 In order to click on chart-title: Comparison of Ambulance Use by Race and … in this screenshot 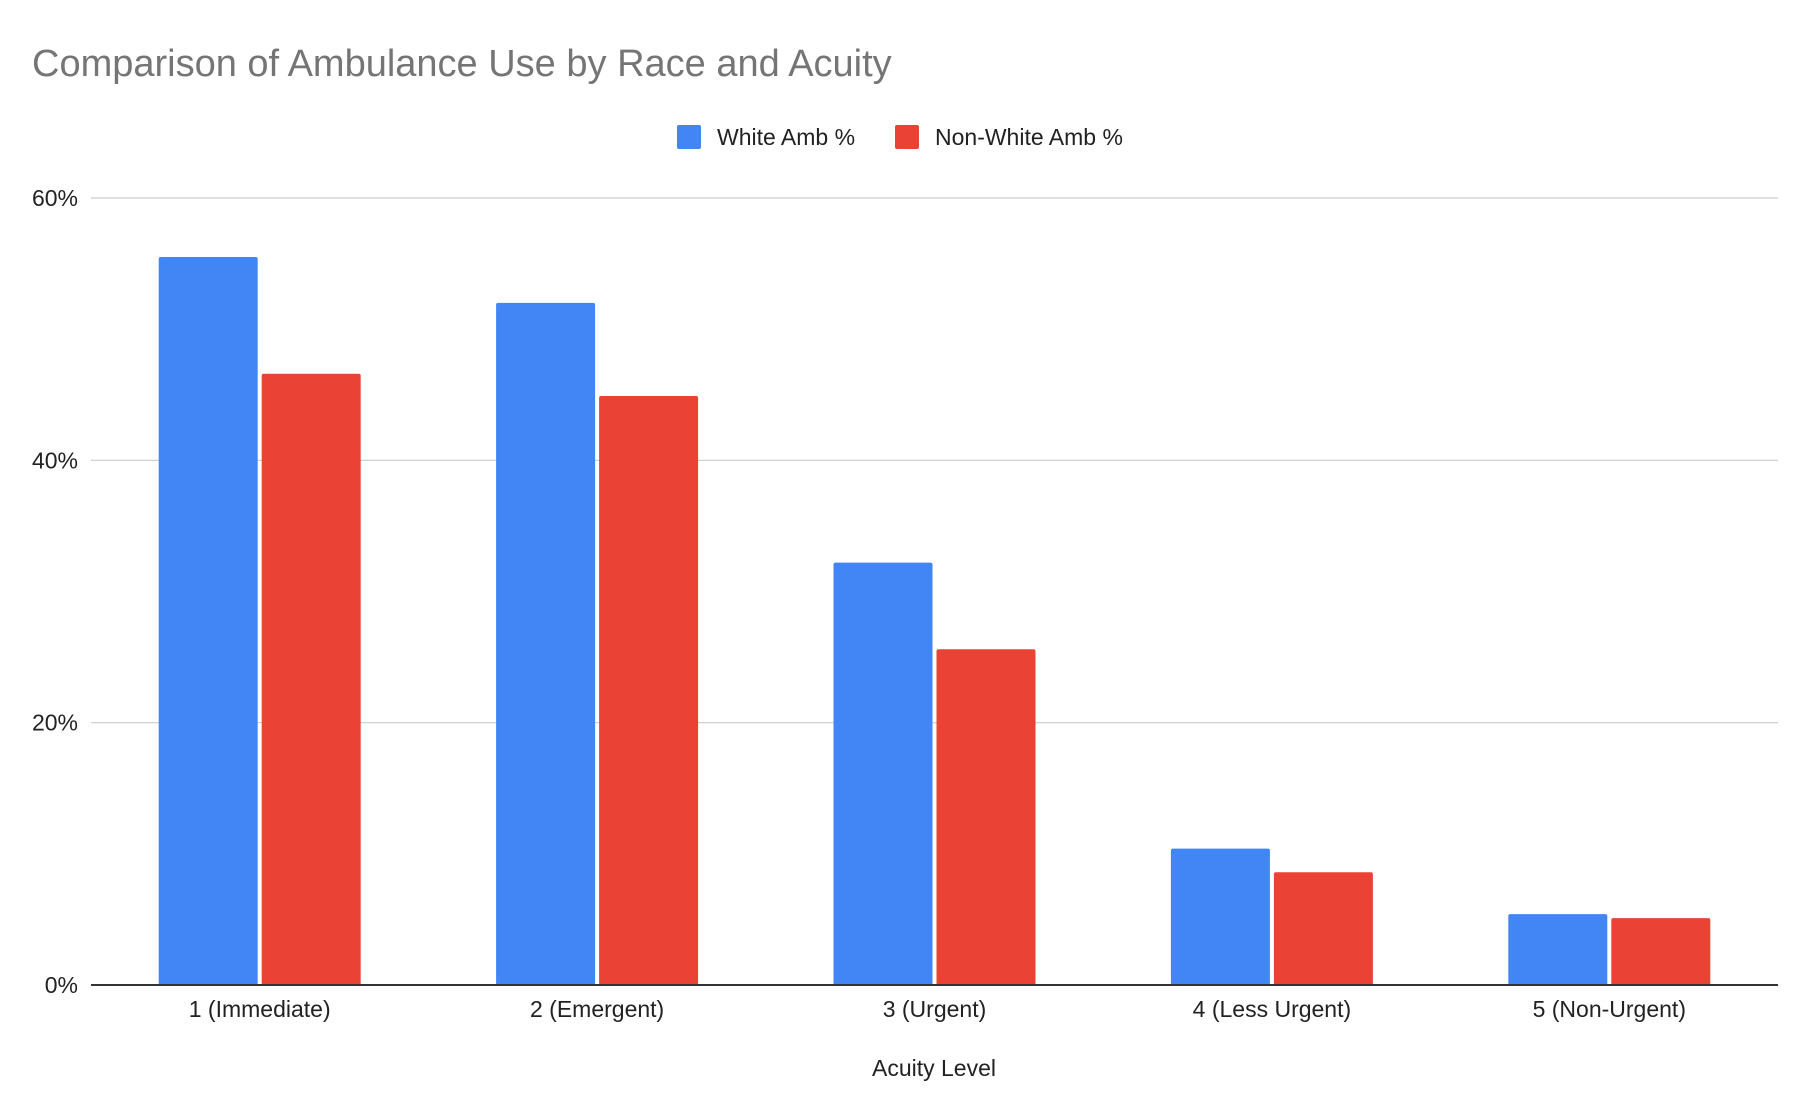, I will do `click(462, 64)`.